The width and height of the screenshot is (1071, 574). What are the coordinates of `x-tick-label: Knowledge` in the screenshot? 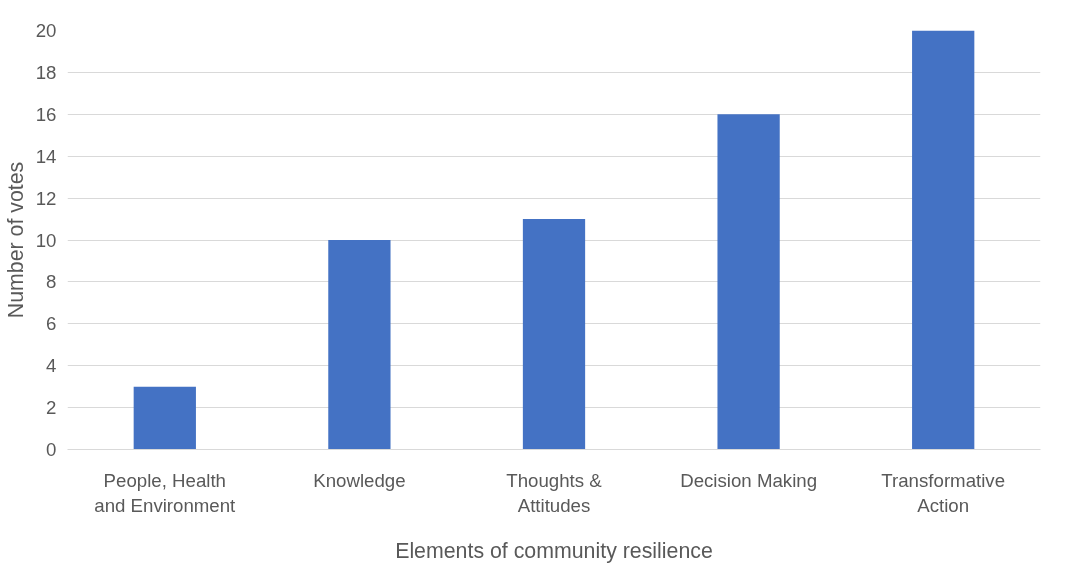 It's located at (359, 480).